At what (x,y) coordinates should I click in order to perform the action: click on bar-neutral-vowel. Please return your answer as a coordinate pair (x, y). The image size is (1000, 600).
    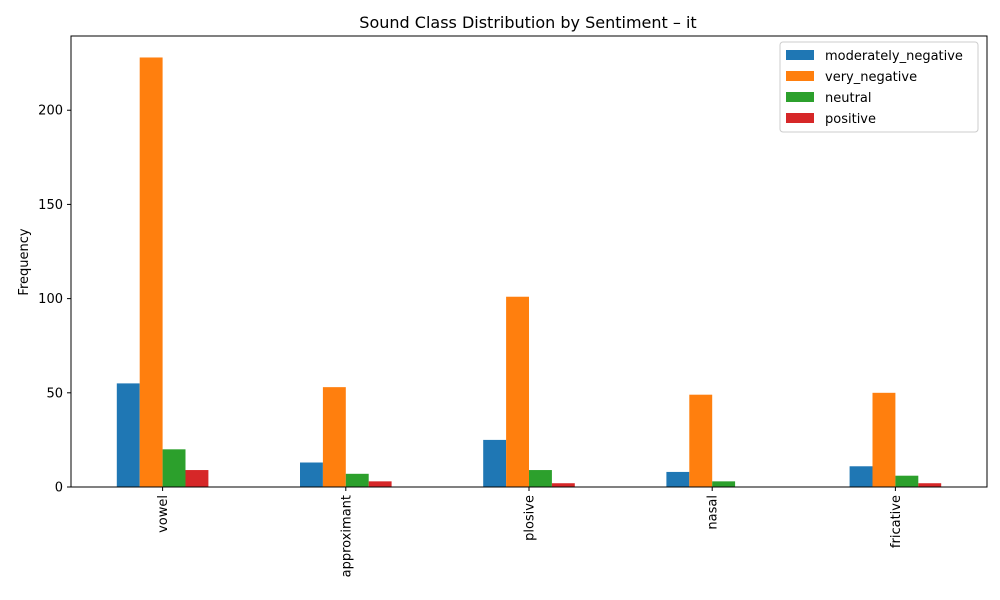
    Looking at the image, I should click on (174, 468).